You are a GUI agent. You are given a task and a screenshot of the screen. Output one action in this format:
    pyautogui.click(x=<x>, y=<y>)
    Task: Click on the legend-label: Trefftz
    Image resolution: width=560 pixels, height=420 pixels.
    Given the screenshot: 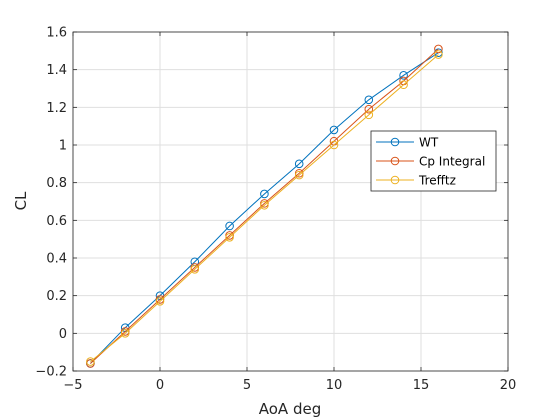 What is the action you would take?
    pyautogui.click(x=437, y=181)
    